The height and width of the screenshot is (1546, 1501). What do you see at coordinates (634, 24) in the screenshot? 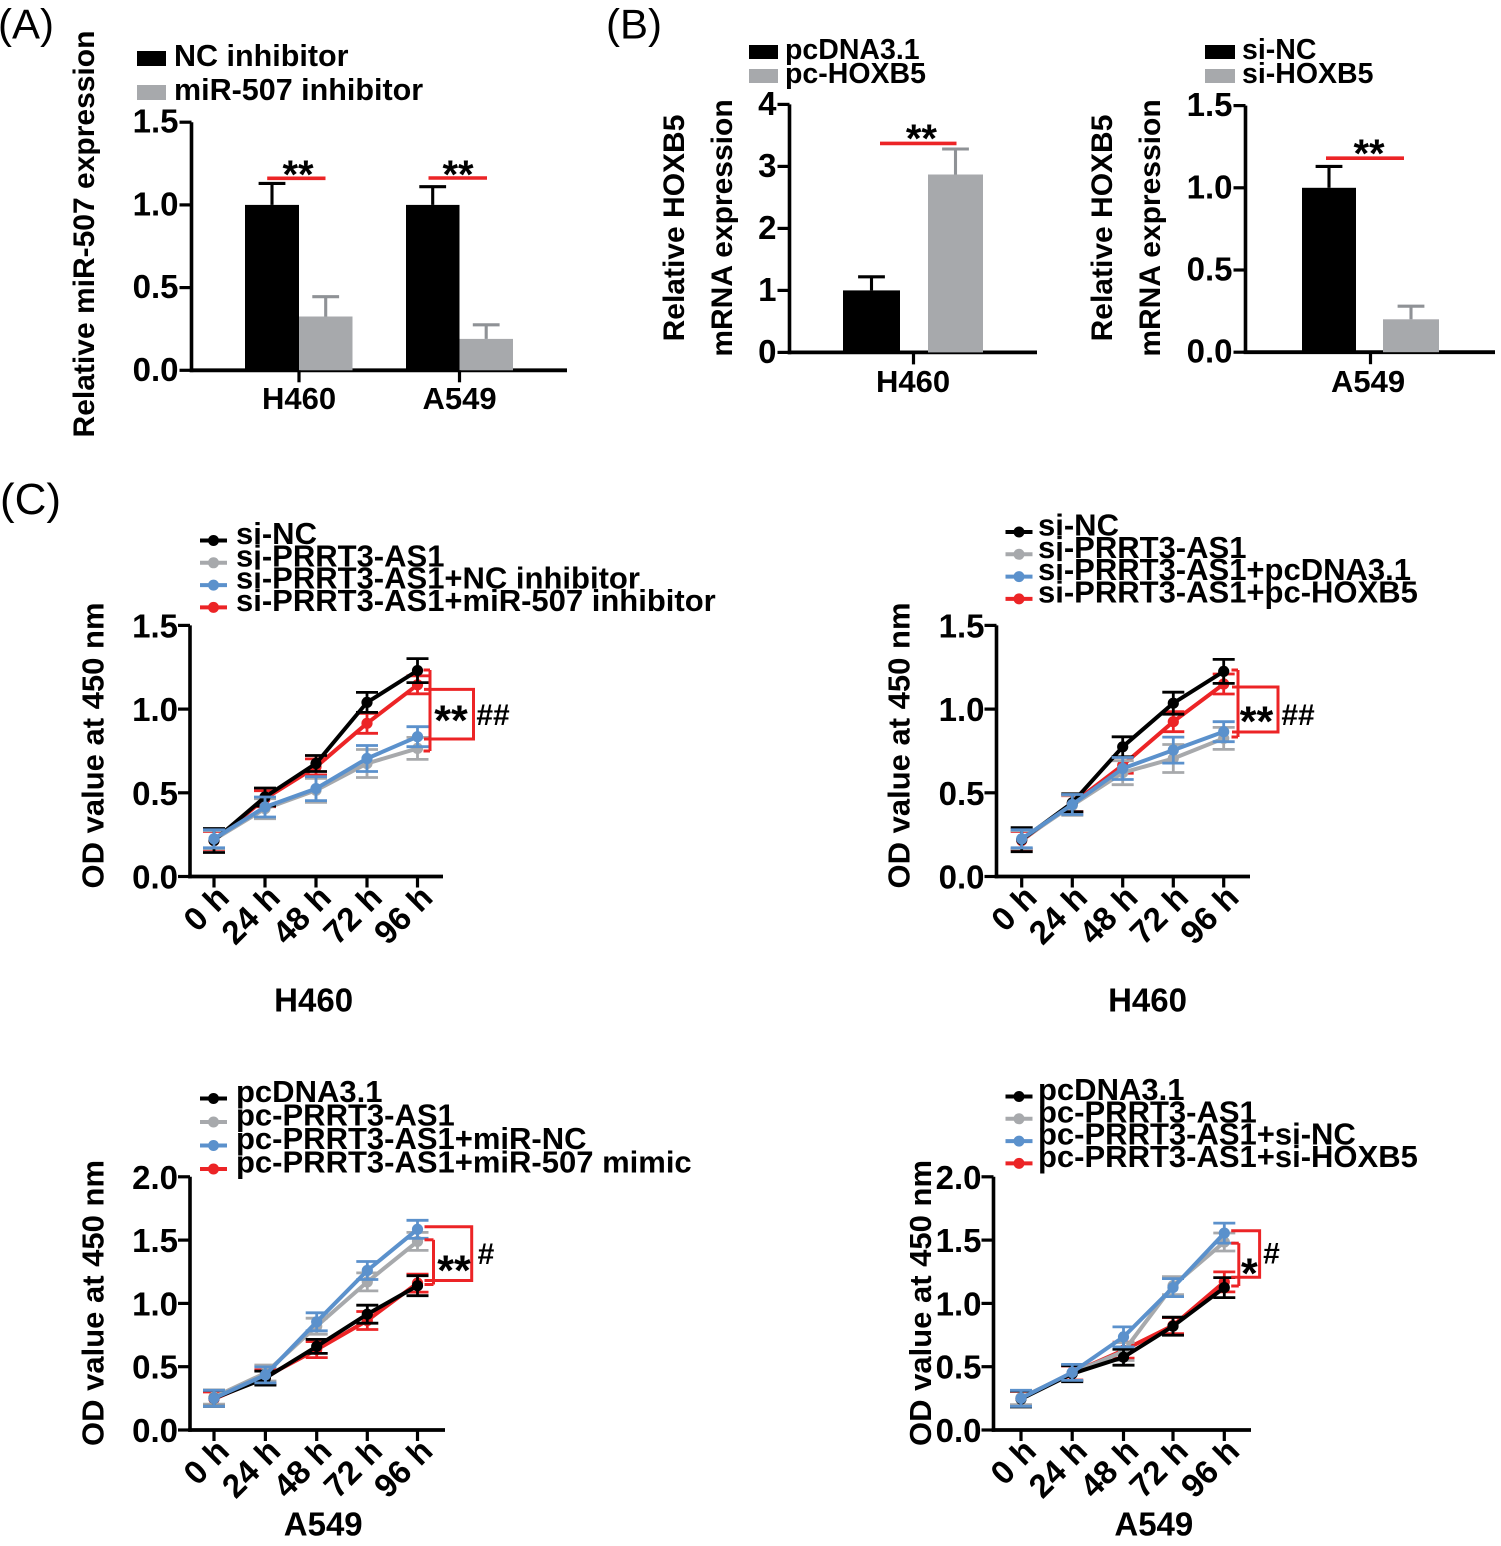
I see `svg-text: (B)` at bounding box center [634, 24].